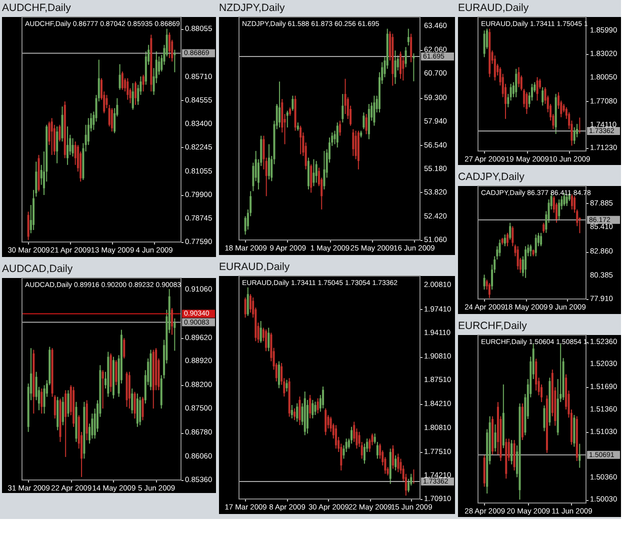 The image size is (625, 540). I want to click on chart-title: AUDCAD,Daily, so click(38, 269).